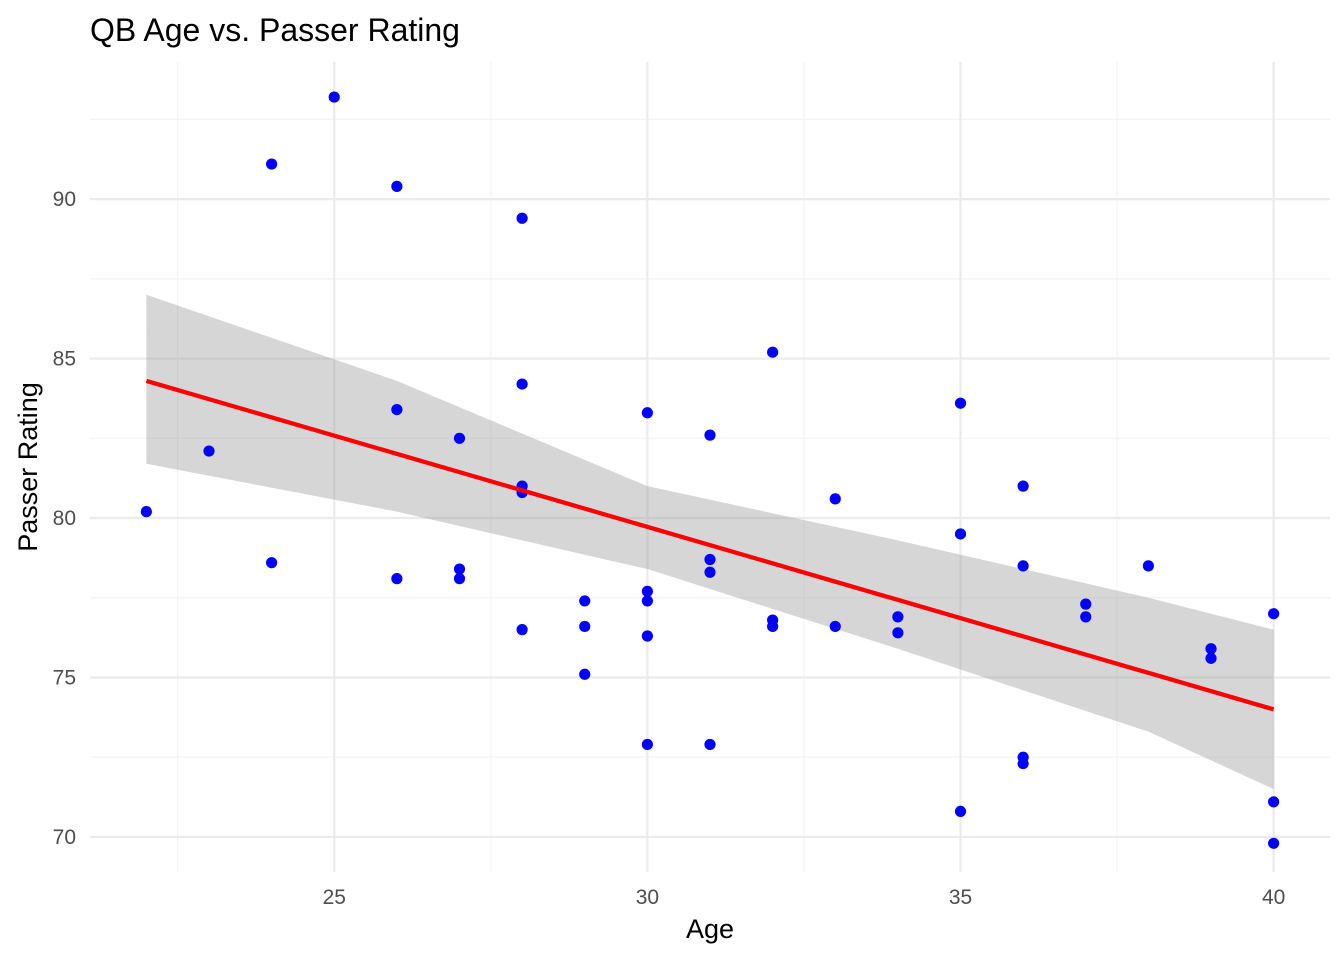  Describe the element at coordinates (64, 677) in the screenshot. I see `y-tick-label: 75` at that location.